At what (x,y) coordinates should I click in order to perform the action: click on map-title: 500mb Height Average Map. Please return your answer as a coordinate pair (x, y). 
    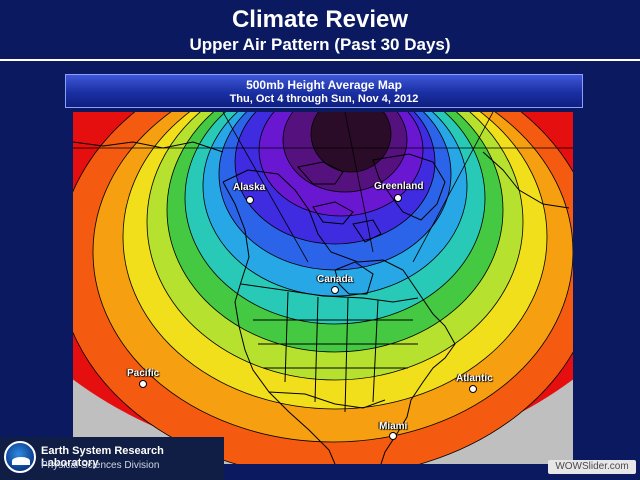
    Looking at the image, I should click on (324, 85).